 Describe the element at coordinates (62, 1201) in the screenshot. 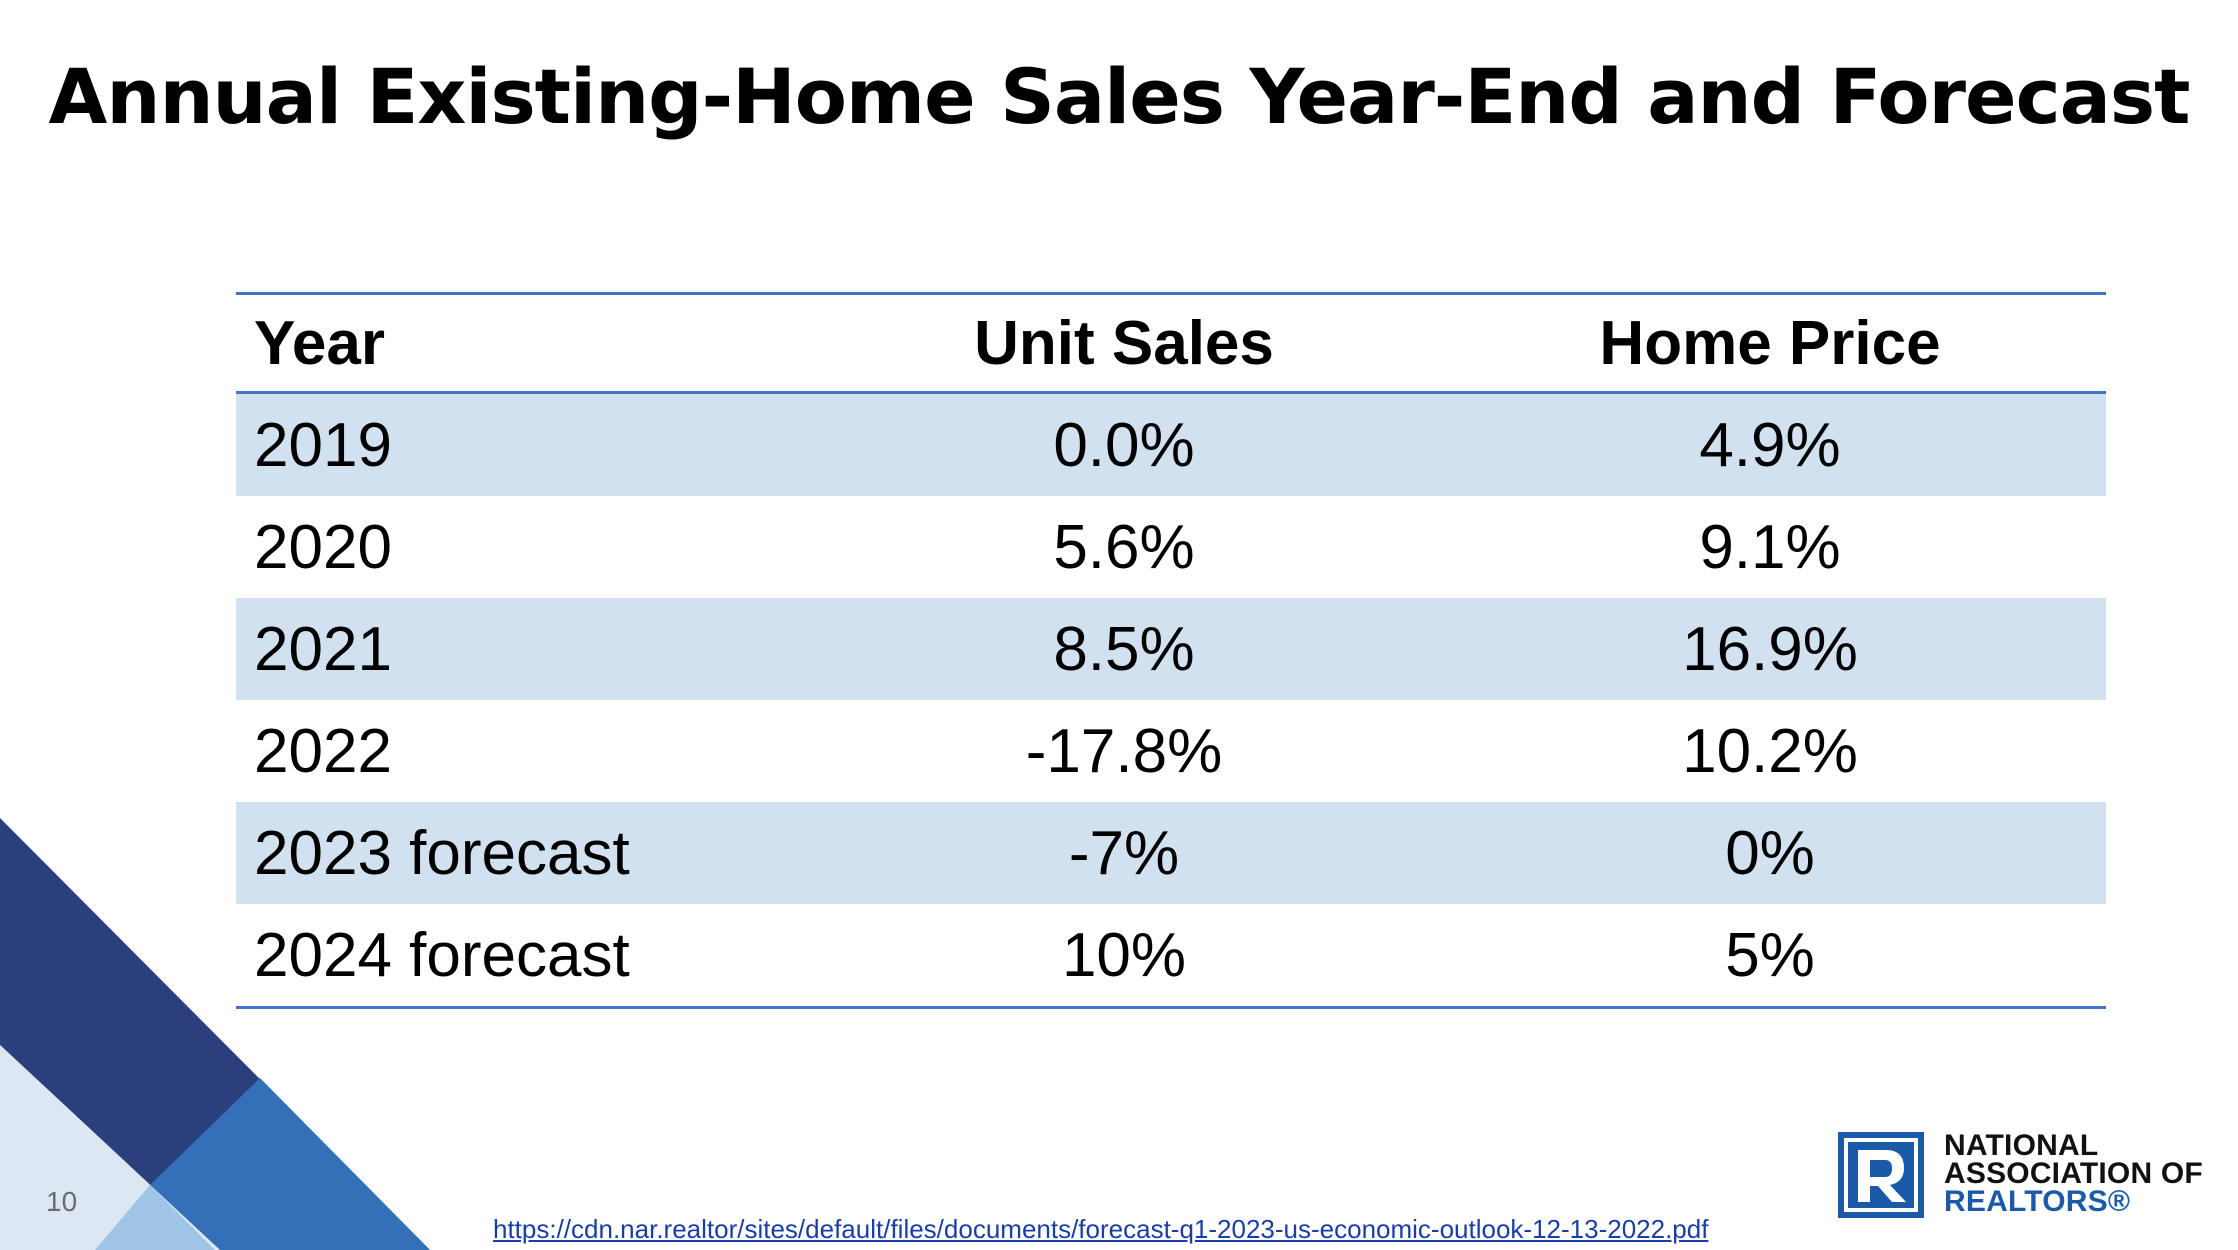

I see `page-number: 10` at that location.